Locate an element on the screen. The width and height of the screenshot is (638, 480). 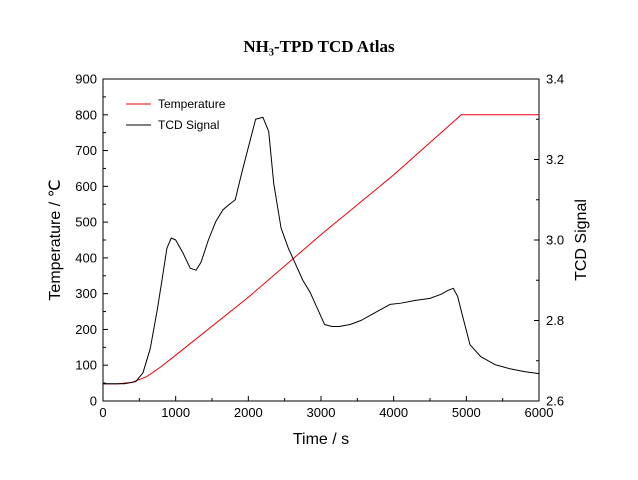
legend-label-tcd-signal: TCD Signal is located at coordinates (188, 125).